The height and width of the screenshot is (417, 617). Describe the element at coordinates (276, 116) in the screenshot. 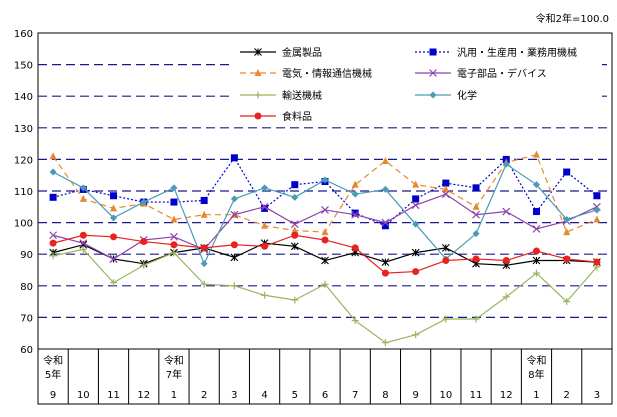

I see `legend-item: 食料品` at that location.